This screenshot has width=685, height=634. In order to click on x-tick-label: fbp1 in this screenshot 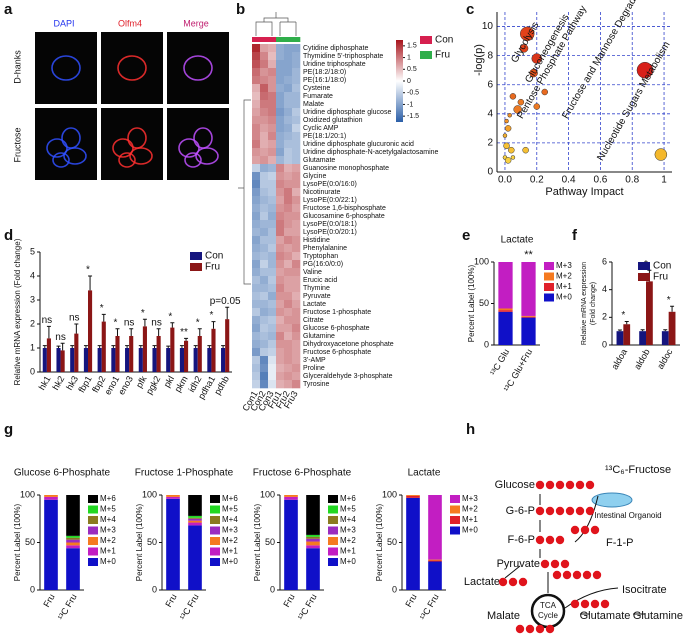, I will do `click(84, 384)`.